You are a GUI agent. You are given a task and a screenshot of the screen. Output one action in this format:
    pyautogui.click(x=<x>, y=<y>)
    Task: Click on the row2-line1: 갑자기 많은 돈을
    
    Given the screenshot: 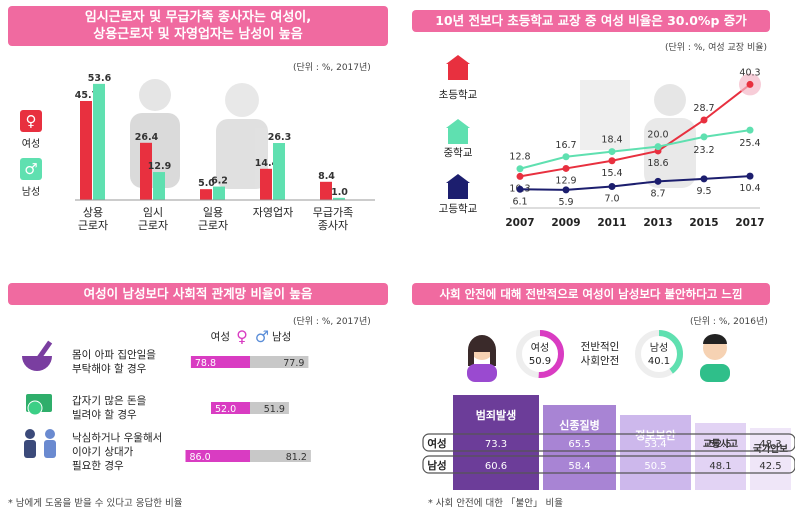 What is the action you would take?
    pyautogui.click(x=109, y=401)
    